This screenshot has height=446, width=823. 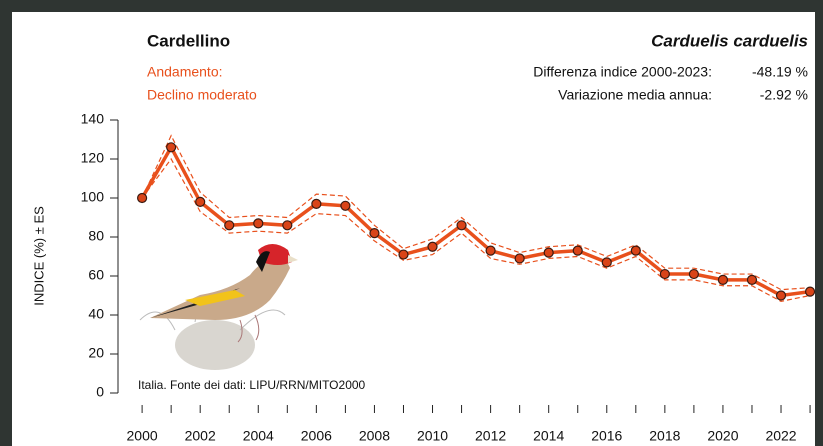 I want to click on x-tick-label: 2020, so click(x=722, y=436).